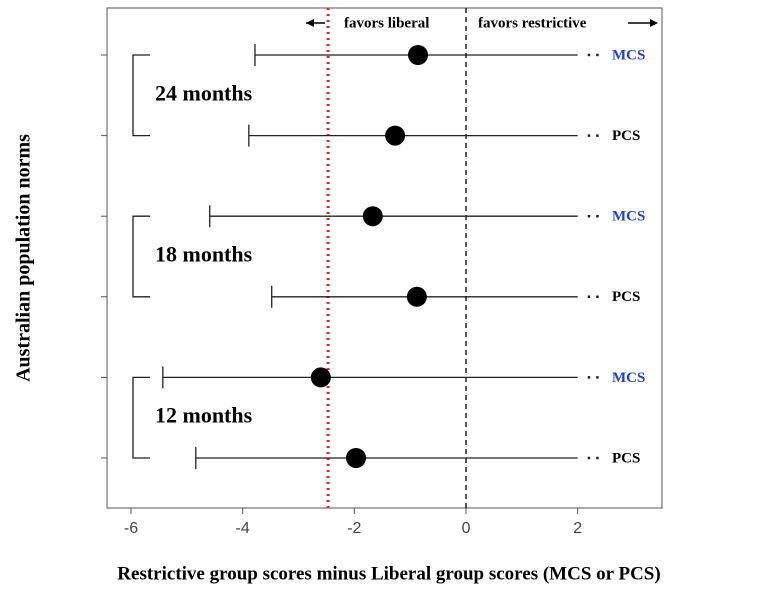  What do you see at coordinates (386, 23) in the screenshot?
I see `annotation: favors liberal` at bounding box center [386, 23].